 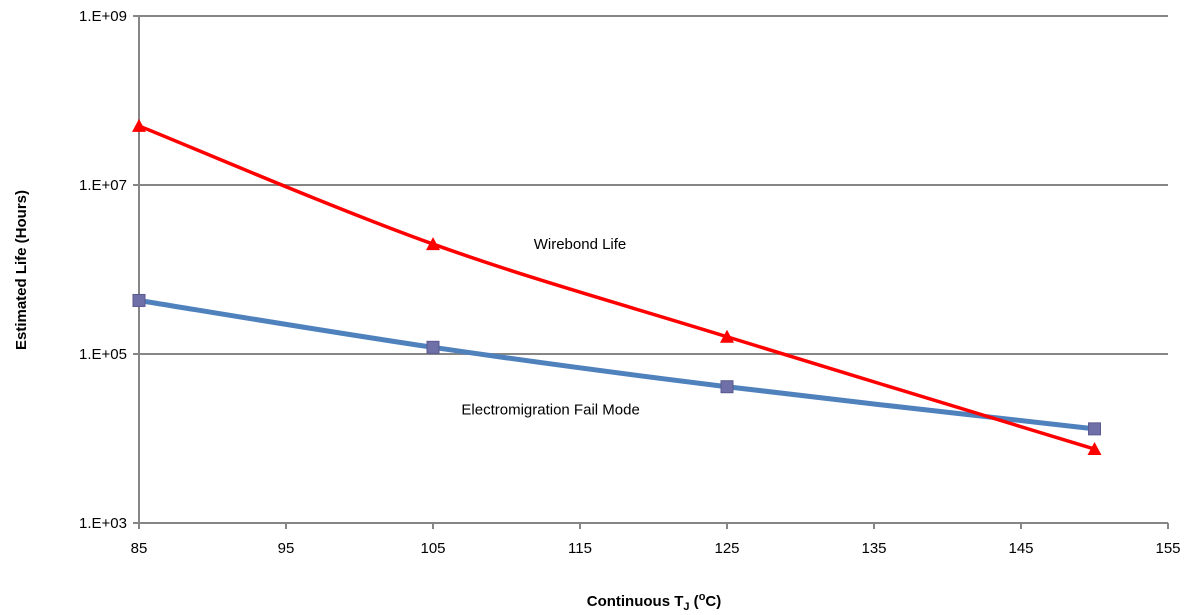 I want to click on x-ticks: 85 95 105 115 125 135 145 155, so click(x=656, y=540).